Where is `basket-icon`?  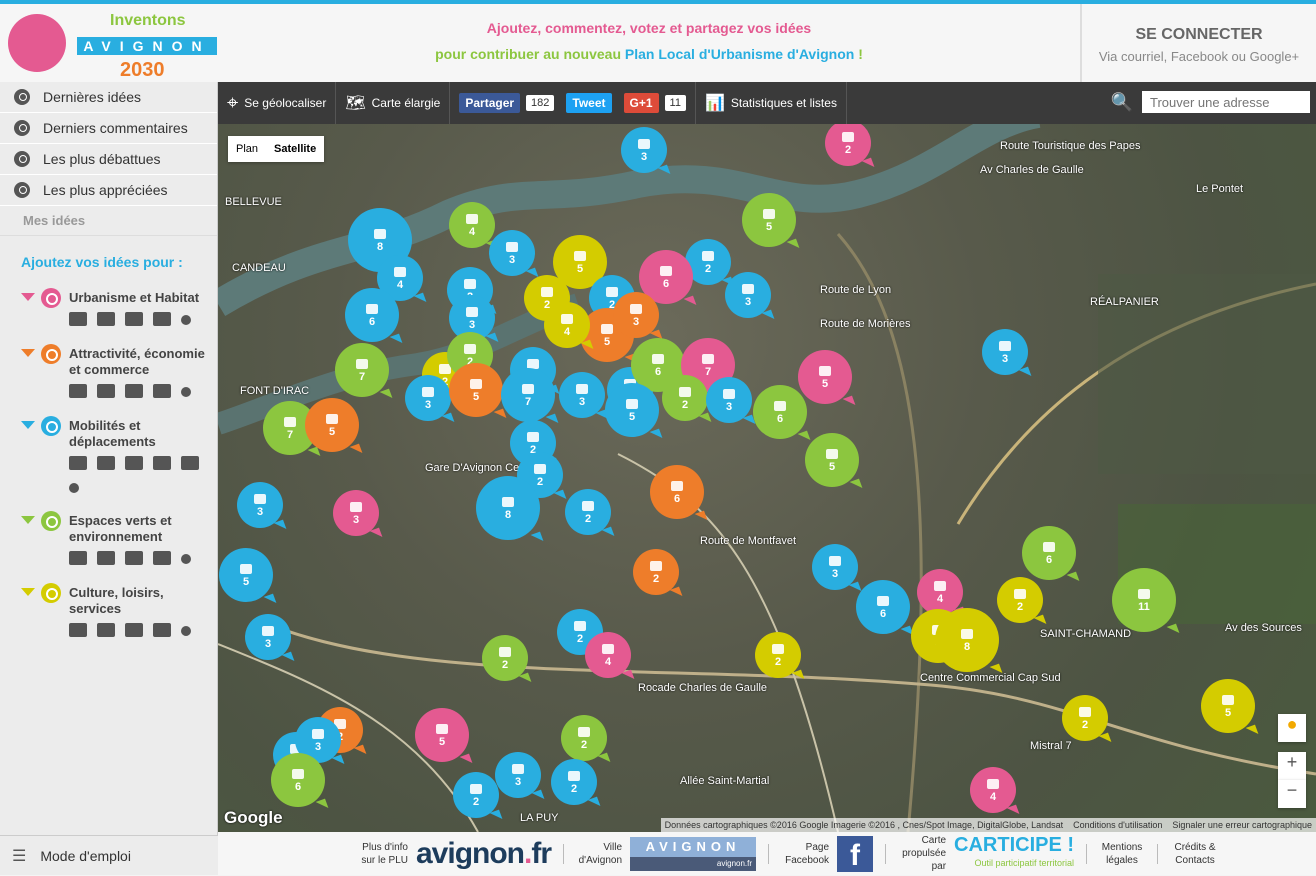
basket-icon is located at coordinates (106, 391).